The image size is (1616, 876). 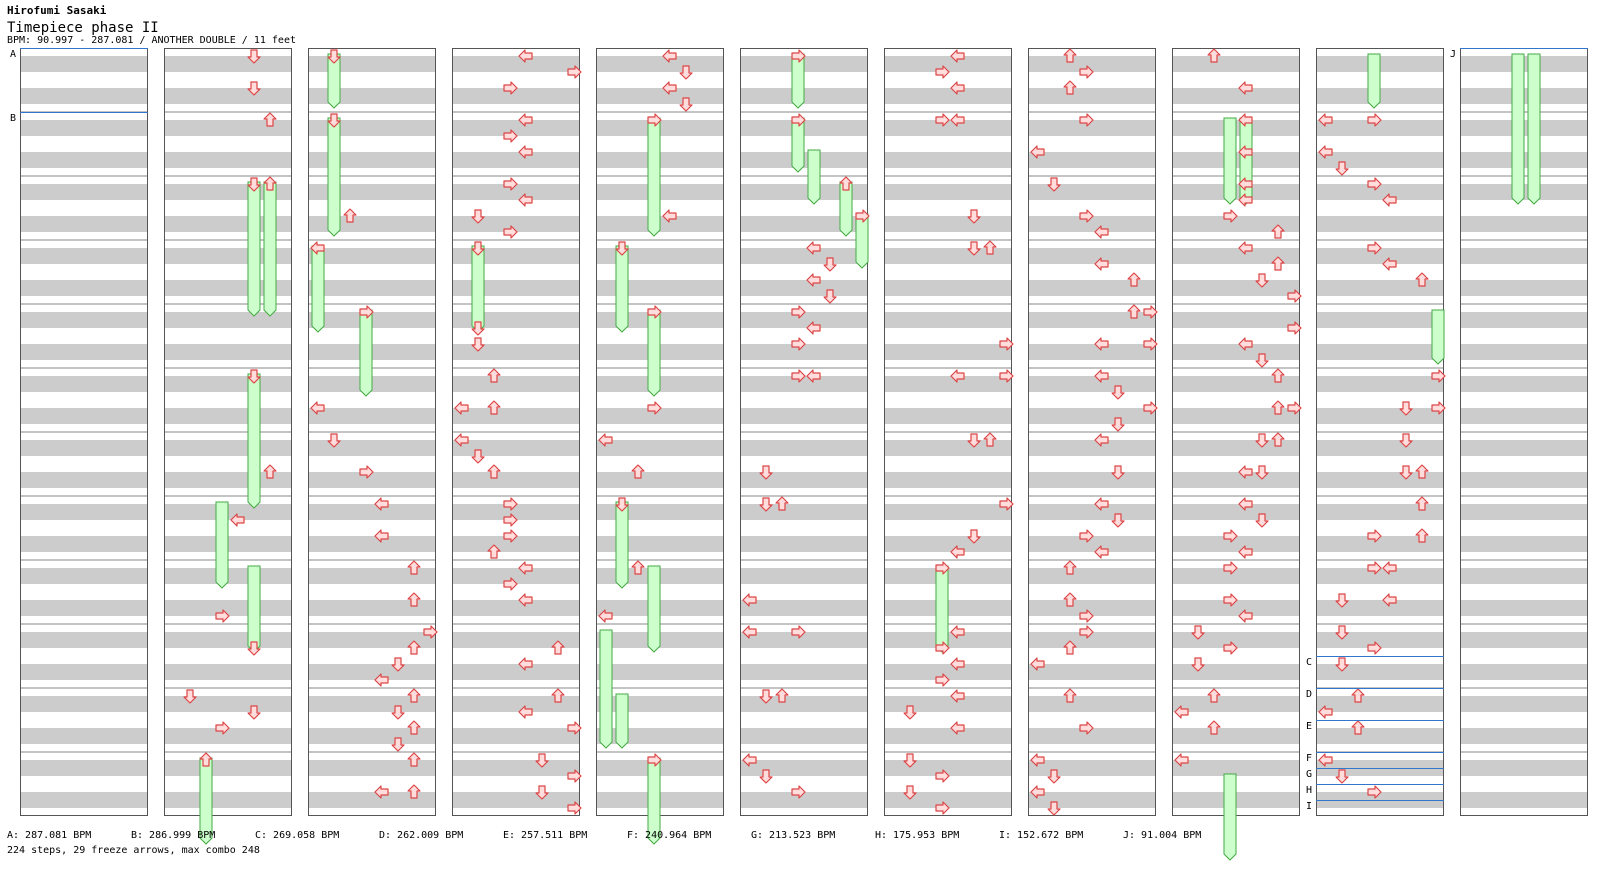 I want to click on section-marker-label: D, so click(x=1309, y=694).